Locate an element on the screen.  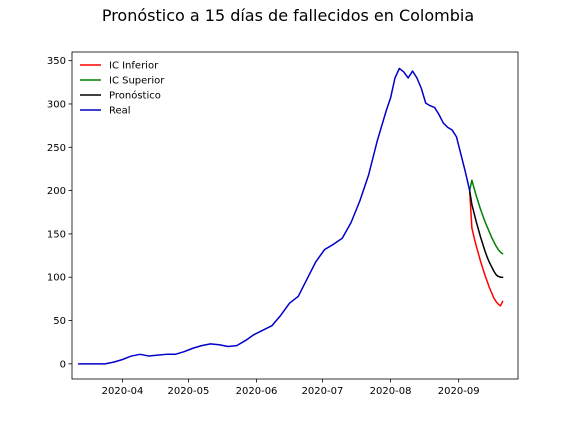
y-tick-label: 150 is located at coordinates (56, 234).